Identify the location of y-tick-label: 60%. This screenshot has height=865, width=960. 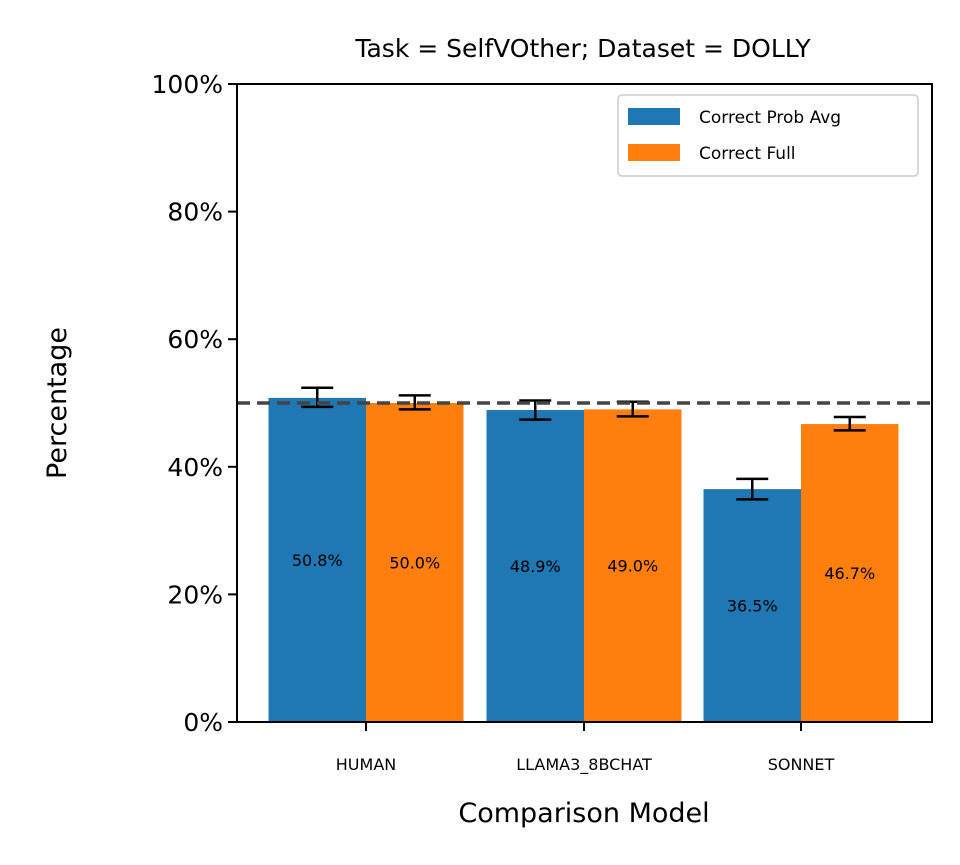
(195, 339).